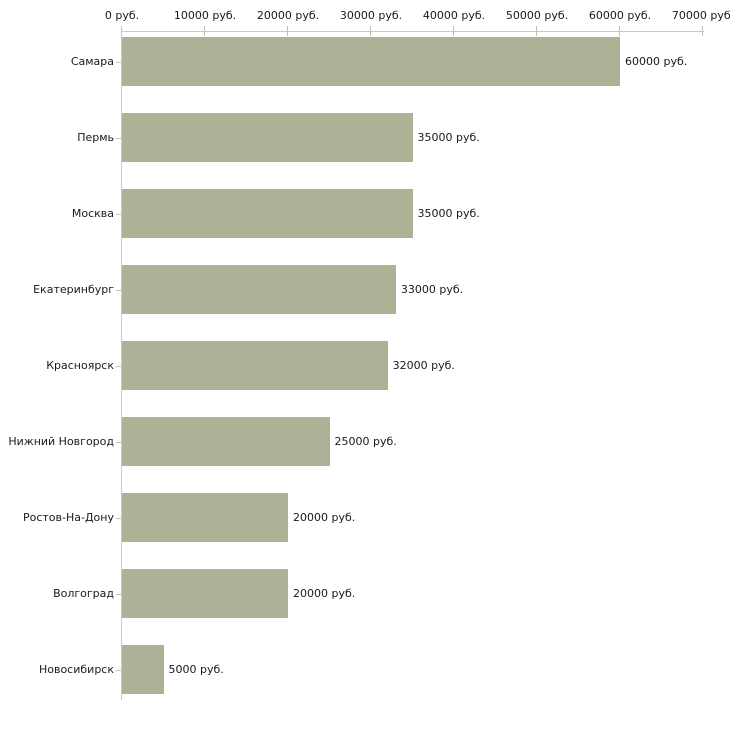 The image size is (730, 730). I want to click on y-axis-line, so click(121, 365).